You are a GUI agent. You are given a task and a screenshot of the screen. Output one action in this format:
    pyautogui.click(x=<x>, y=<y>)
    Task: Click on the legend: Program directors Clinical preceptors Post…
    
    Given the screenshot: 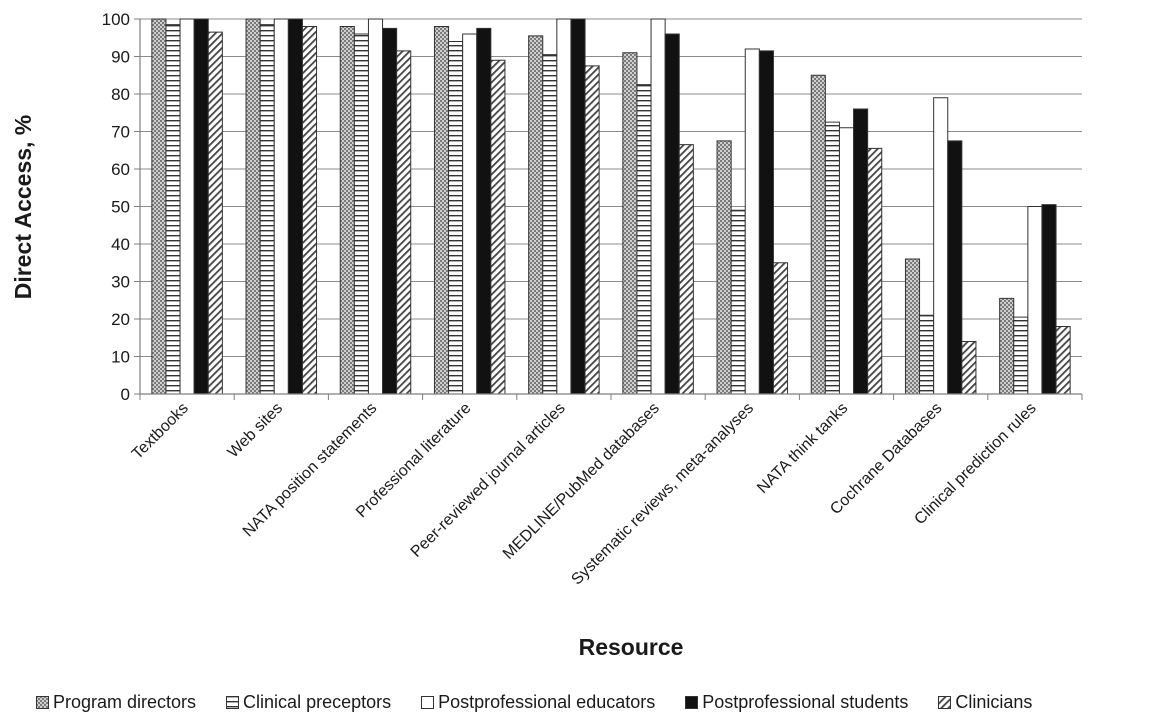 What is the action you would take?
    pyautogui.click(x=587, y=702)
    